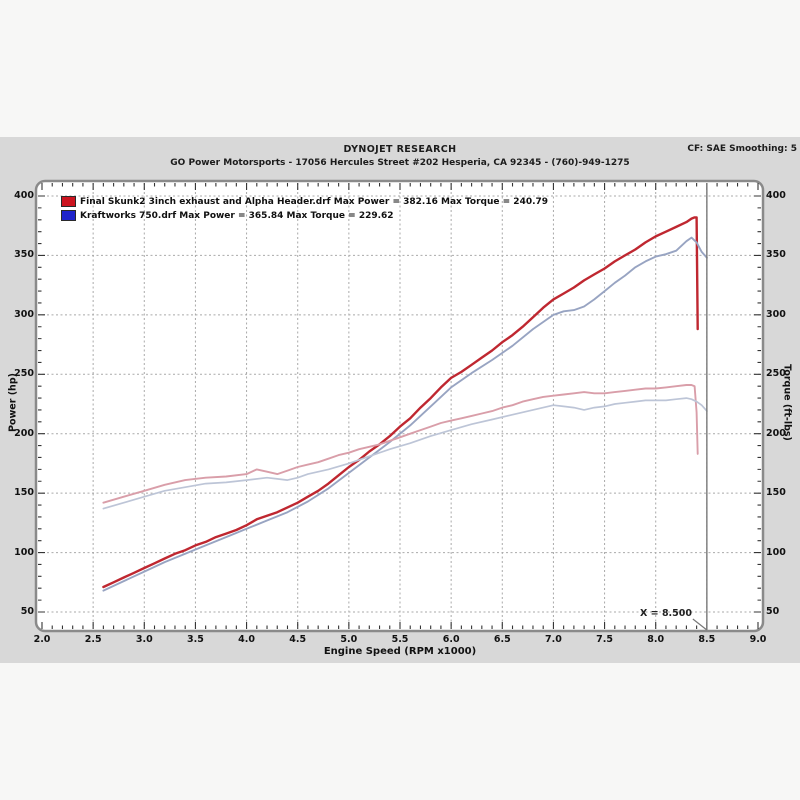  Describe the element at coordinates (400, 639) in the screenshot. I see `rpm-tick-label: 5.5` at that location.